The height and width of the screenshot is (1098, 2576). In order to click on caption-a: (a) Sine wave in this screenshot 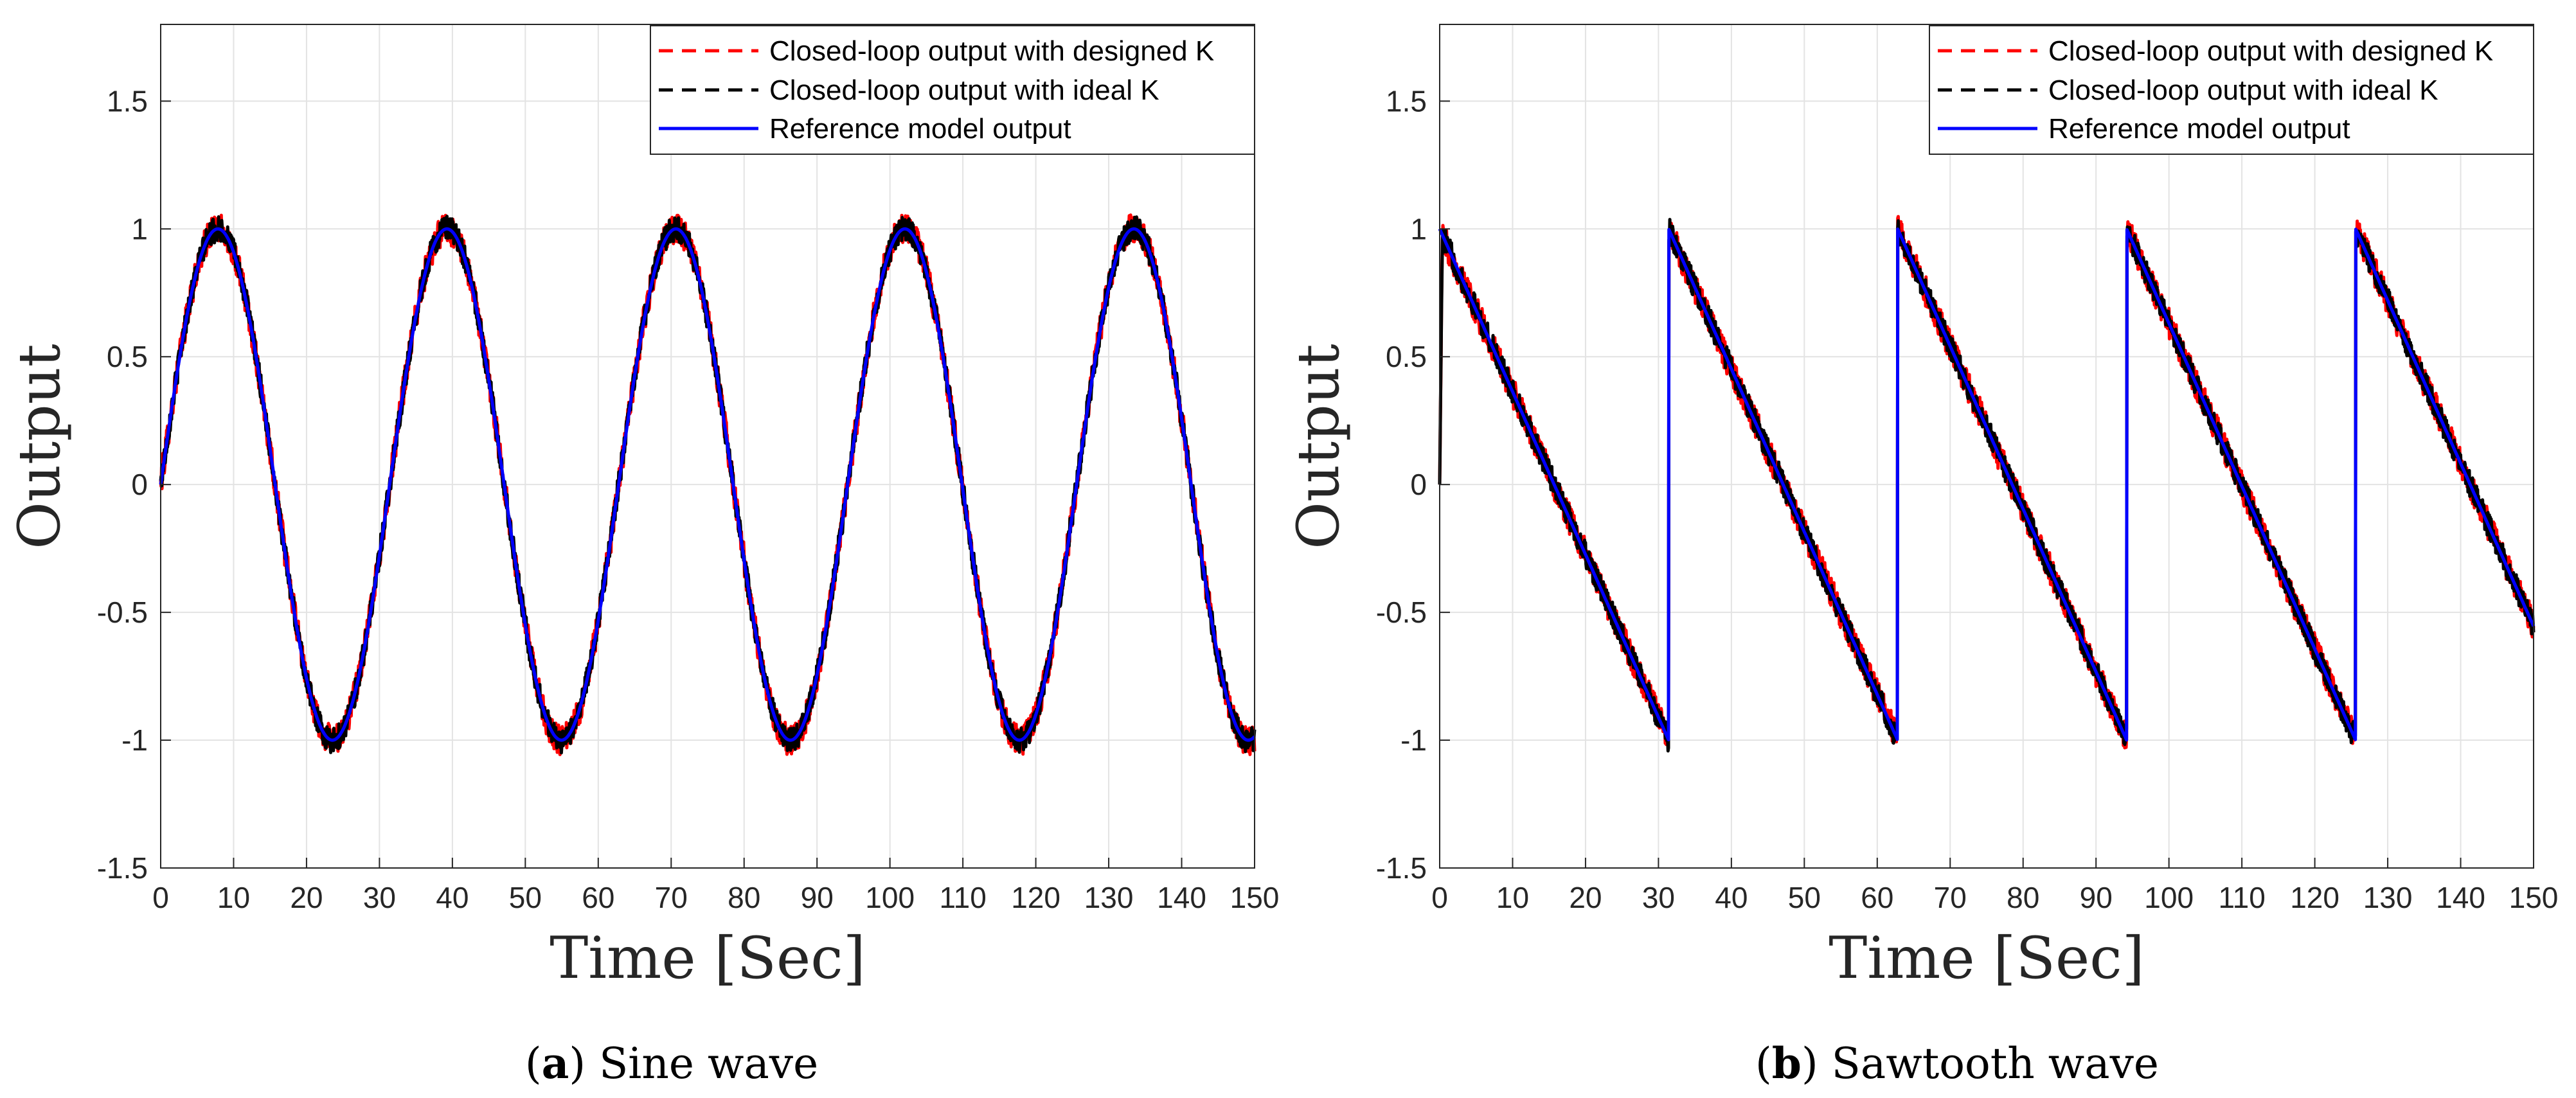, I will do `click(671, 1063)`.